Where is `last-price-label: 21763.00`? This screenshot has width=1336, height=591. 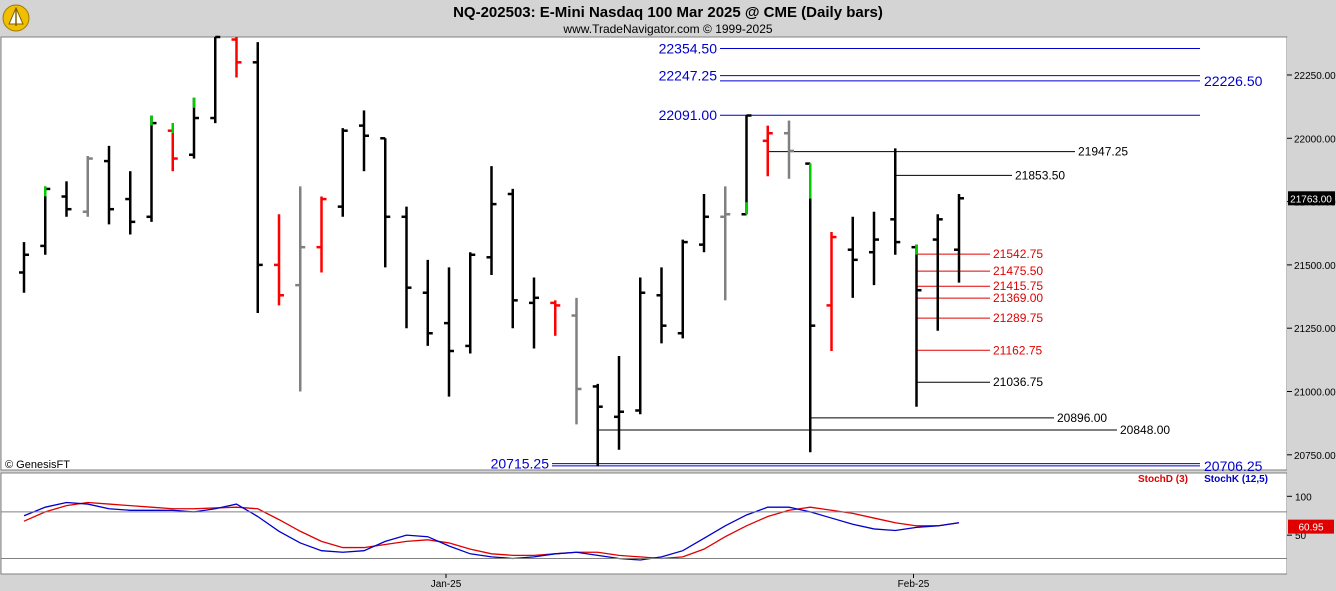 last-price-label: 21763.00 is located at coordinates (1311, 199).